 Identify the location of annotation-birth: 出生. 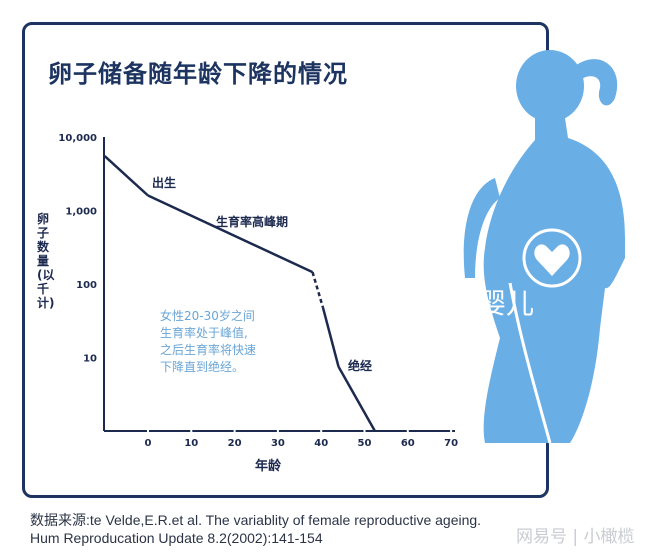
(164, 182).